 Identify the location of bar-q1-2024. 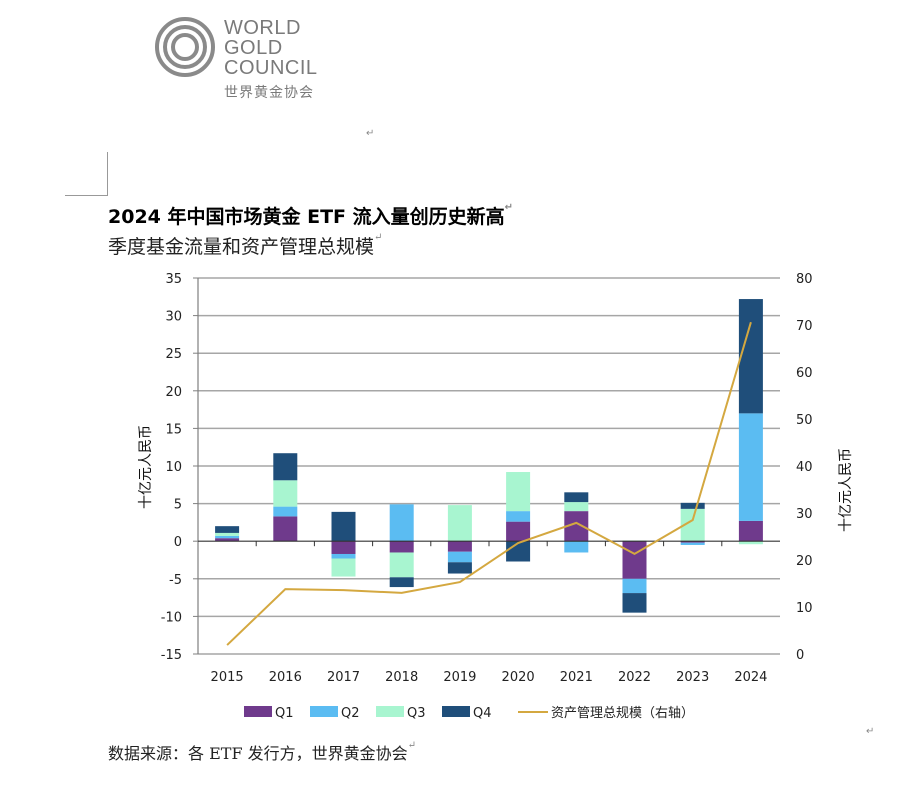
(750, 531).